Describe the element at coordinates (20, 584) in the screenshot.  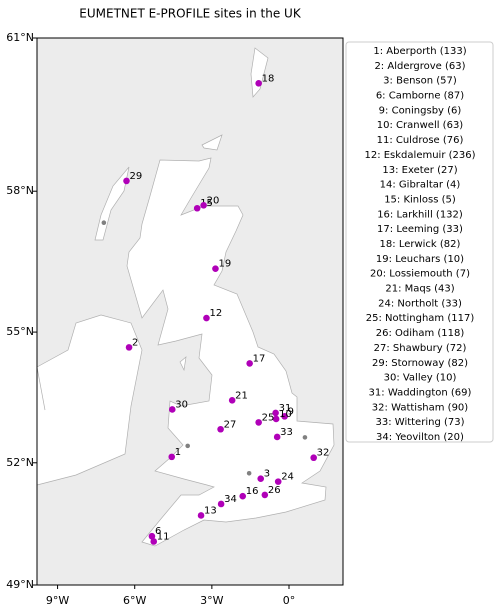
I see `y-tick-label: 49°N` at that location.